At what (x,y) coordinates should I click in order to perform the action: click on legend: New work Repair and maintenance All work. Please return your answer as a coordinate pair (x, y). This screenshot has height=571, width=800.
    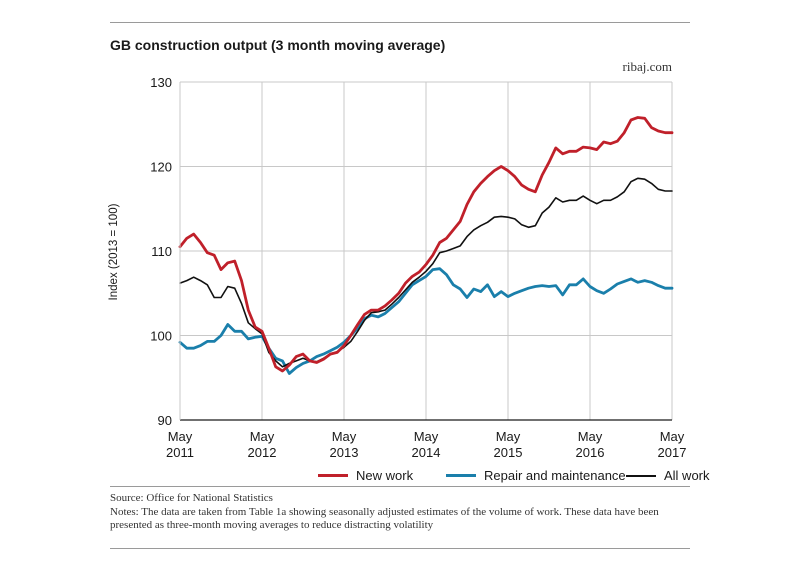
    Looking at the image, I should click on (400, 477).